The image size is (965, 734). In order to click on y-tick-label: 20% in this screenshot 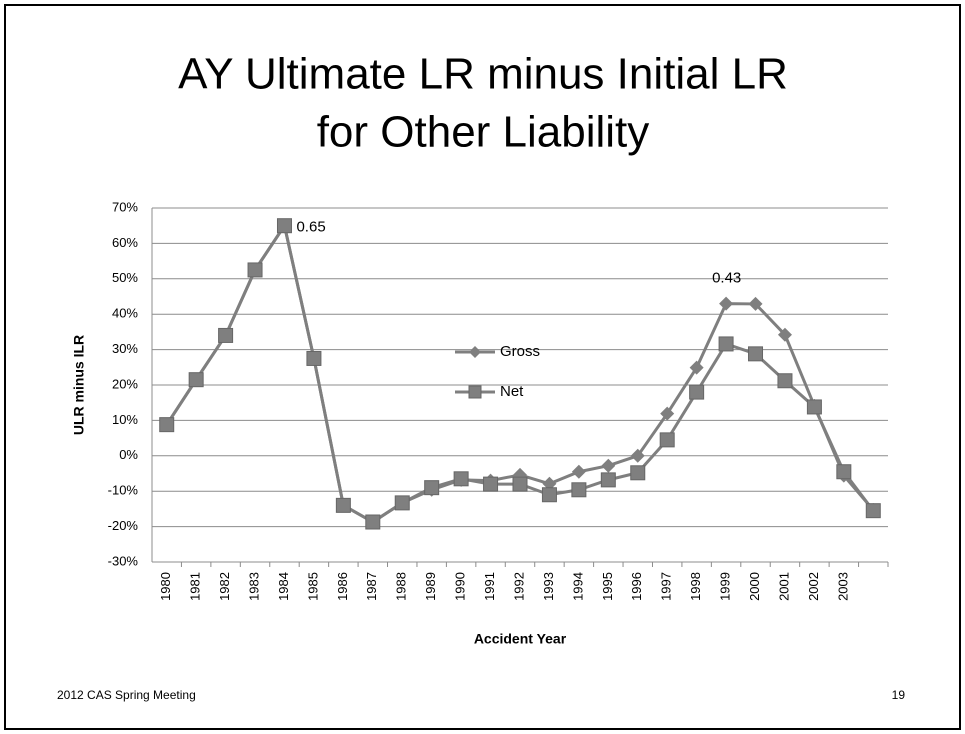, I will do `click(125, 383)`.